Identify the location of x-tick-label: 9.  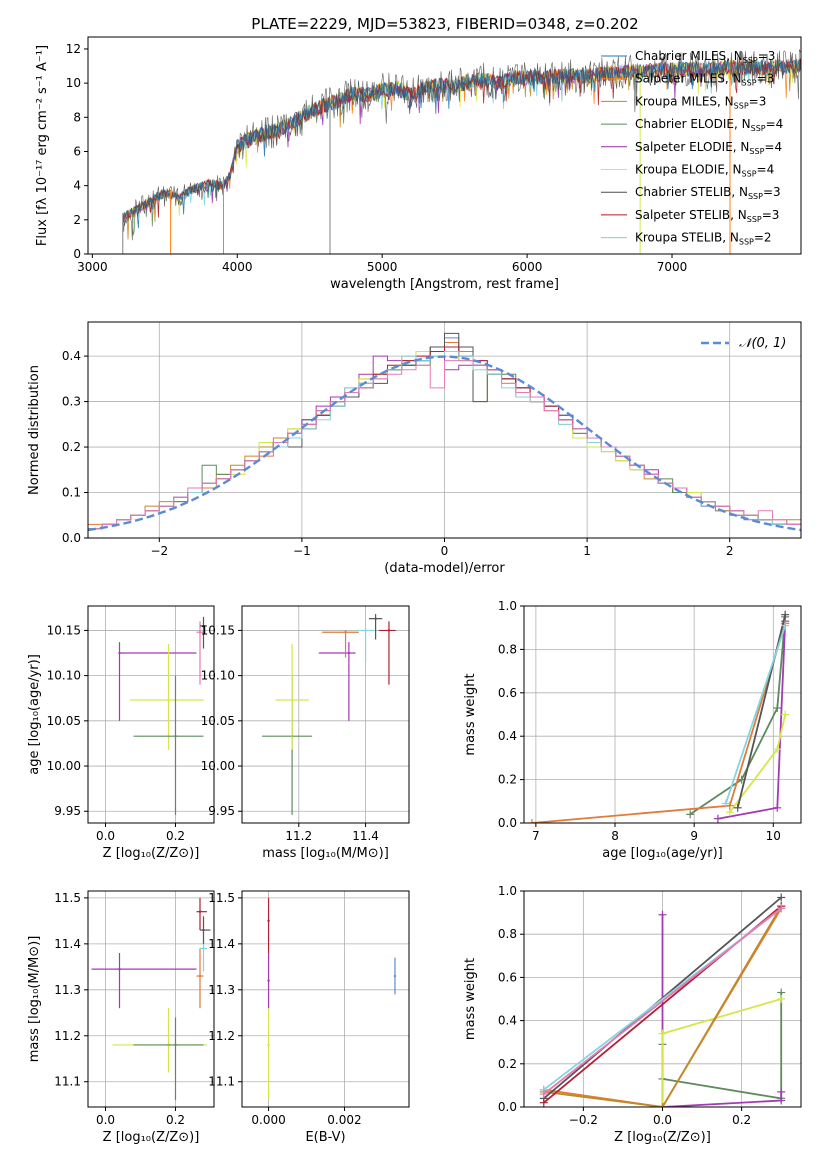
(694, 836).